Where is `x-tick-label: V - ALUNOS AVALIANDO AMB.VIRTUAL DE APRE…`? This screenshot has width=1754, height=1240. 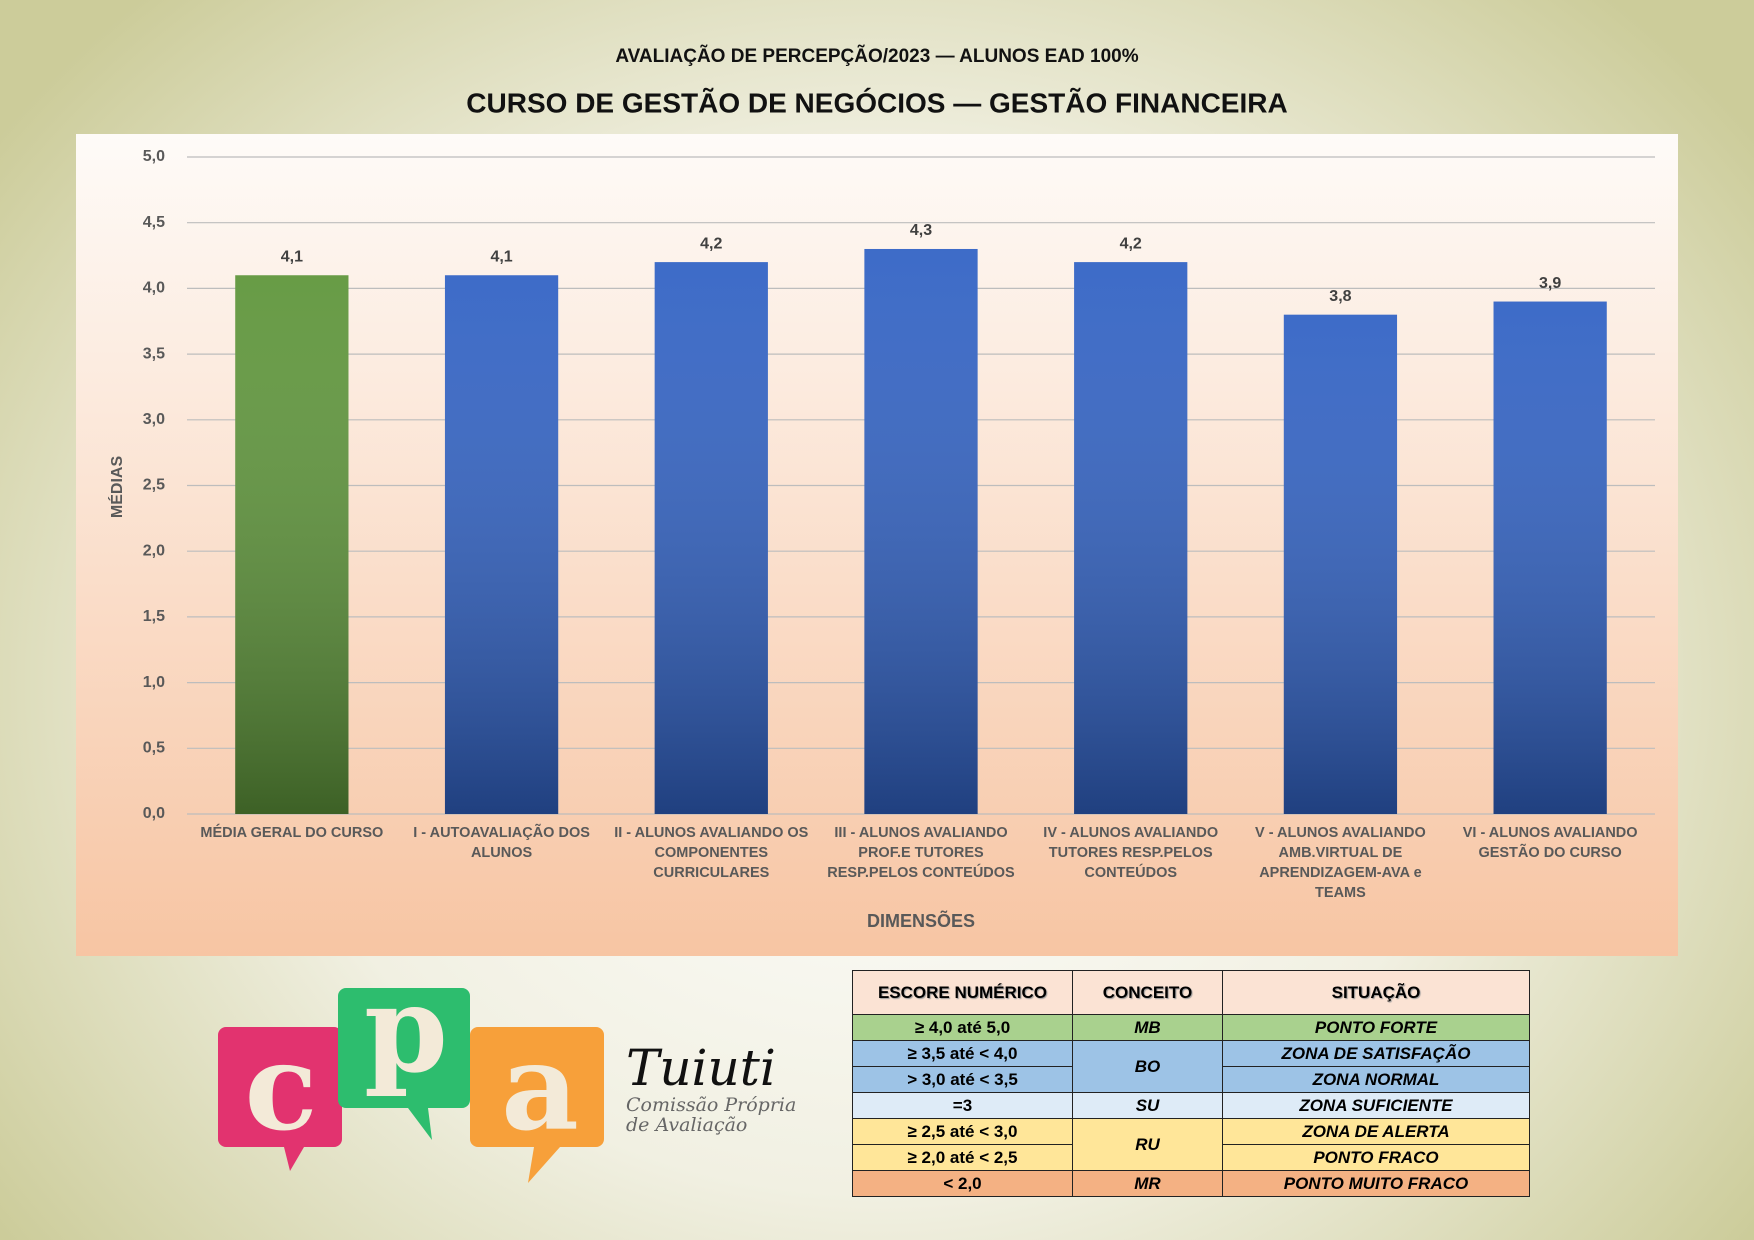 x-tick-label: V - ALUNOS AVALIANDO AMB.VIRTUAL DE APRE… is located at coordinates (1340, 863).